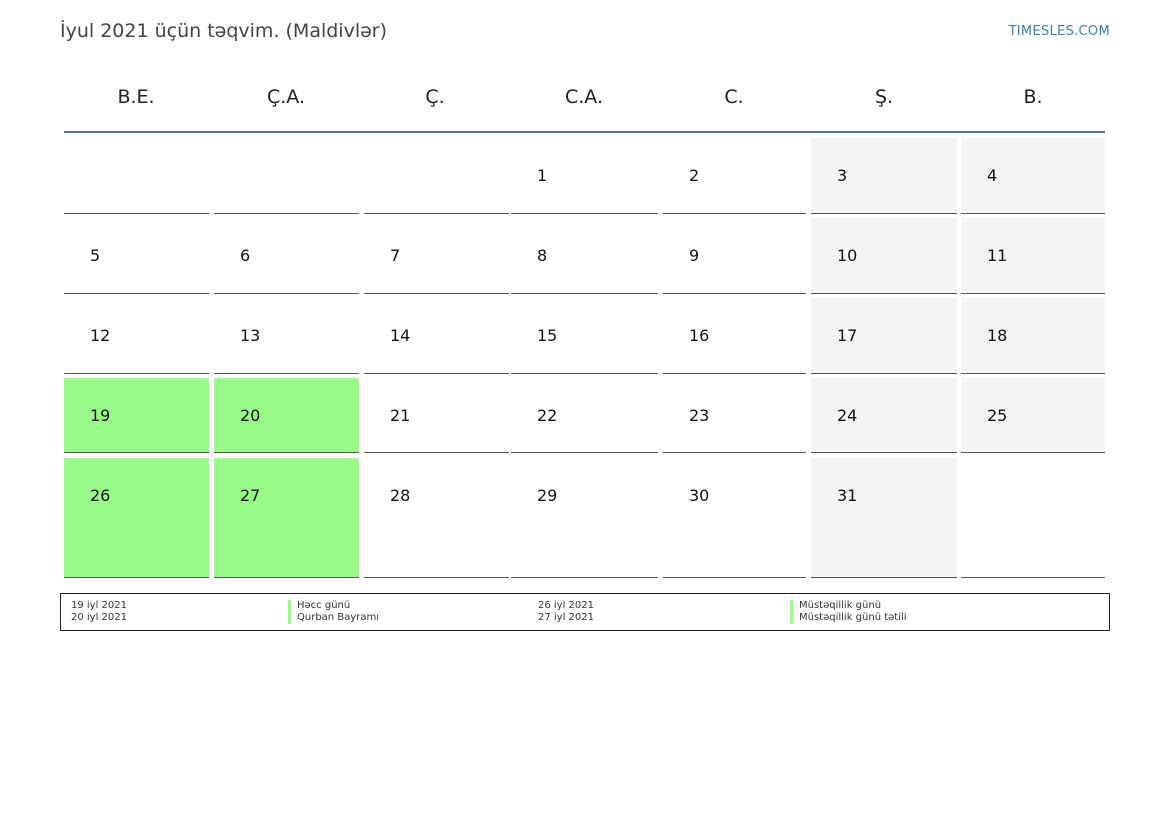 The height and width of the screenshot is (827, 1169). Describe the element at coordinates (584, 415) in the screenshot. I see `day-cell: 22` at that location.